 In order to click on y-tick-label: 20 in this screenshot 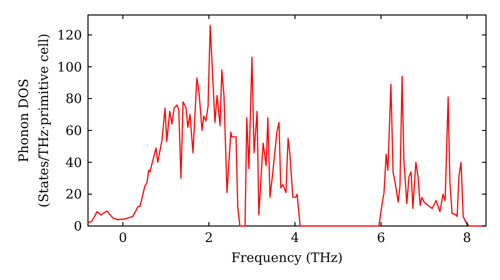, I will do `click(73, 195)`.